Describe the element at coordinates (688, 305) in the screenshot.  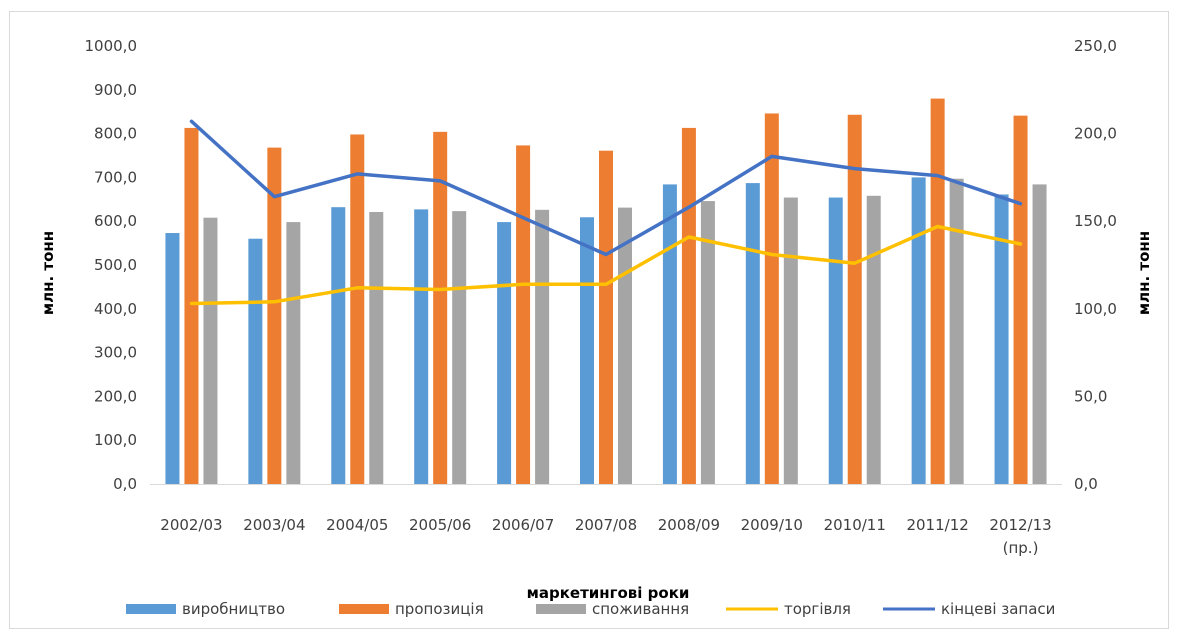
I see `bar-пропозиція-2008-09` at that location.